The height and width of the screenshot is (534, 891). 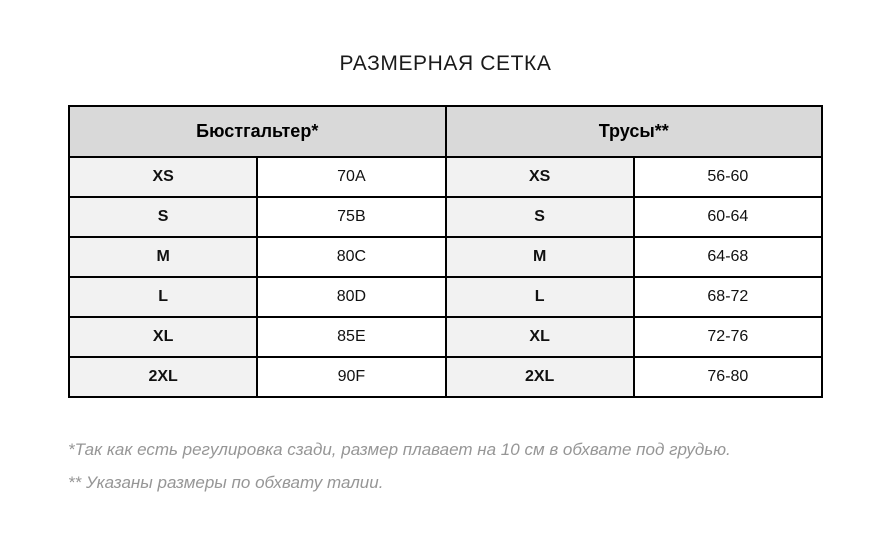 I want to click on panties-value-cell: 68-72, so click(x=728, y=297).